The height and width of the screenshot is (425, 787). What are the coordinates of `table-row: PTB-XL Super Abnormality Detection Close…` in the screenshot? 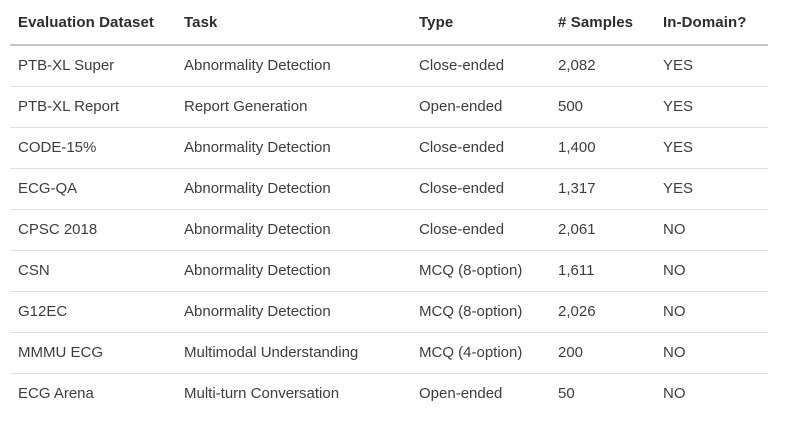 It's located at (389, 65).